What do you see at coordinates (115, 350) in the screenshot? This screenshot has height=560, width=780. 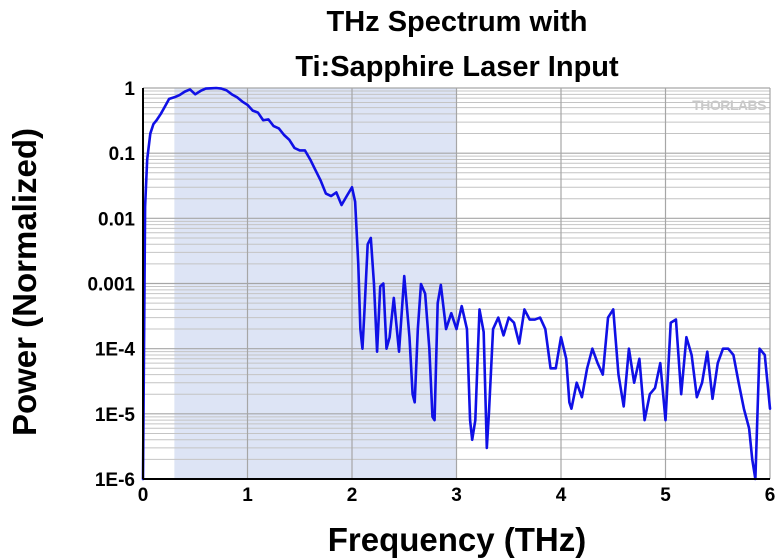 I see `y-tick-label: 1E-4` at bounding box center [115, 350].